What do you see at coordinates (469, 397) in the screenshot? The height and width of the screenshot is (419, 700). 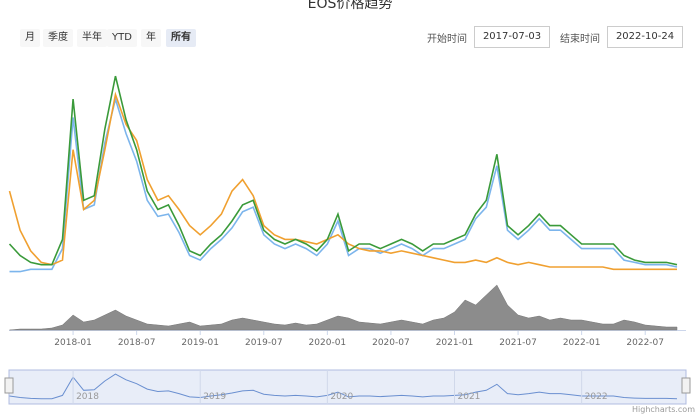 I see `navigator-label: 2021` at bounding box center [469, 397].